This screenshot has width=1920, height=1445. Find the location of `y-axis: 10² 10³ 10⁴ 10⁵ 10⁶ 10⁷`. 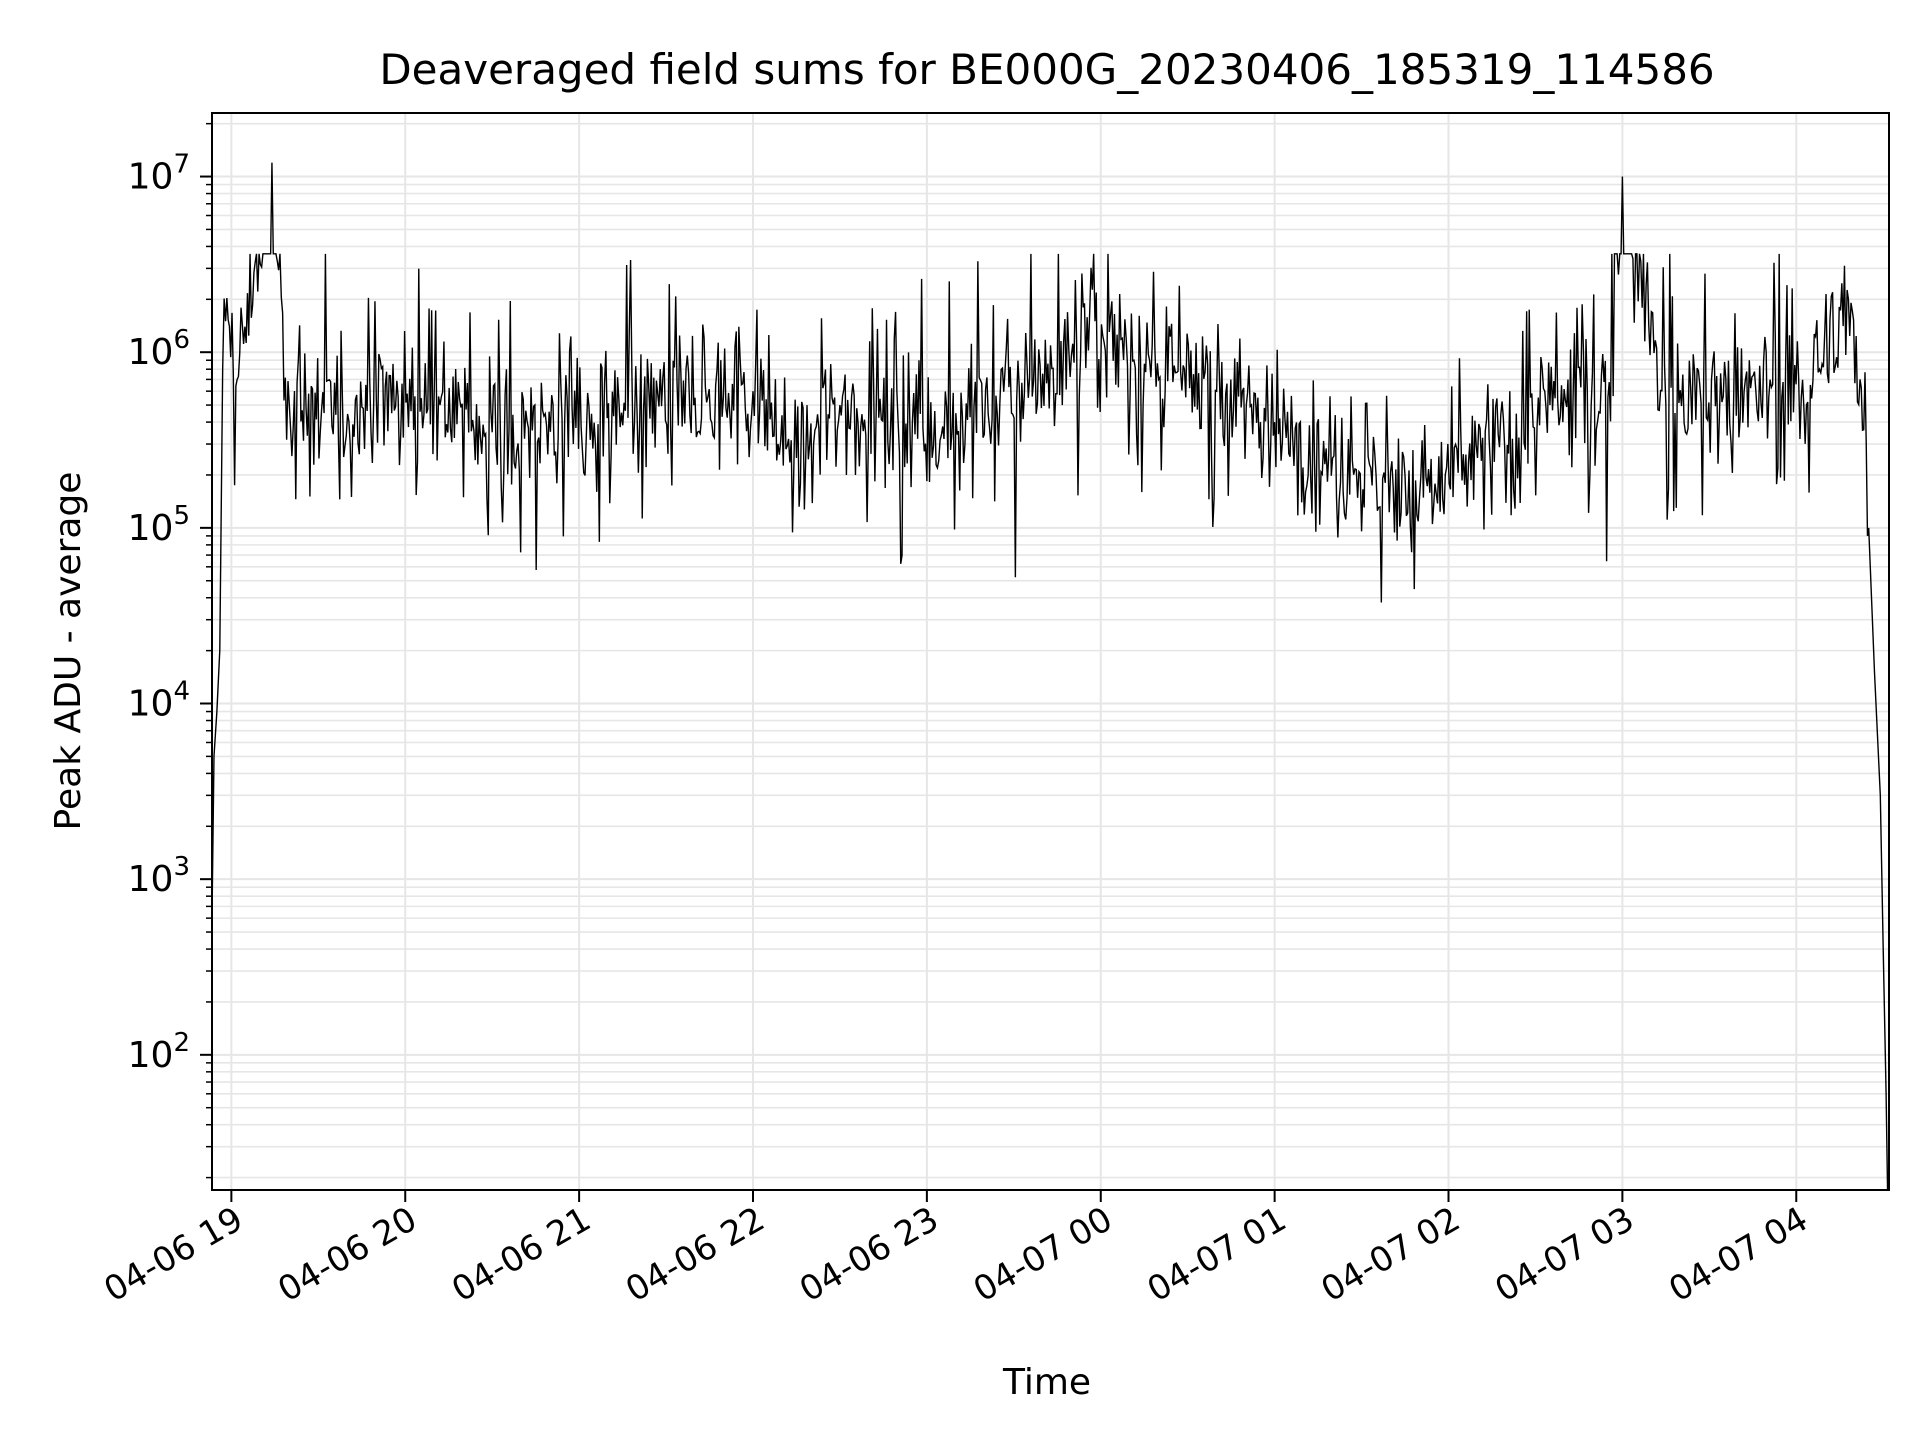

y-axis: 10² 10³ 10⁴ 10⁵ 10⁶ 10⁷ is located at coordinates (170, 650).